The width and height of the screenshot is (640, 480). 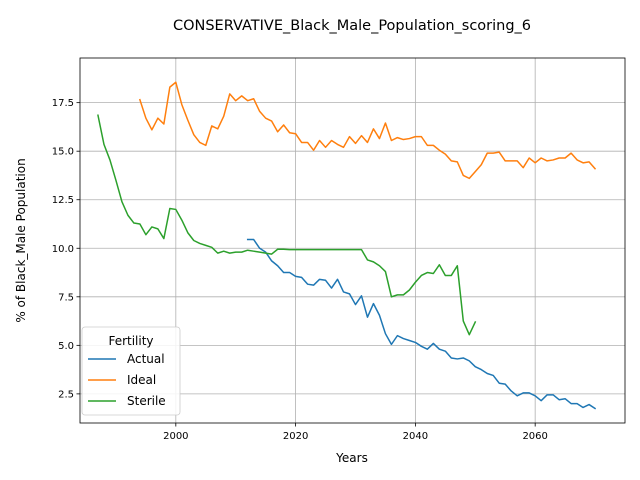 What do you see at coordinates (66, 346) in the screenshot?
I see `y-tick-label: 5.0` at bounding box center [66, 346].